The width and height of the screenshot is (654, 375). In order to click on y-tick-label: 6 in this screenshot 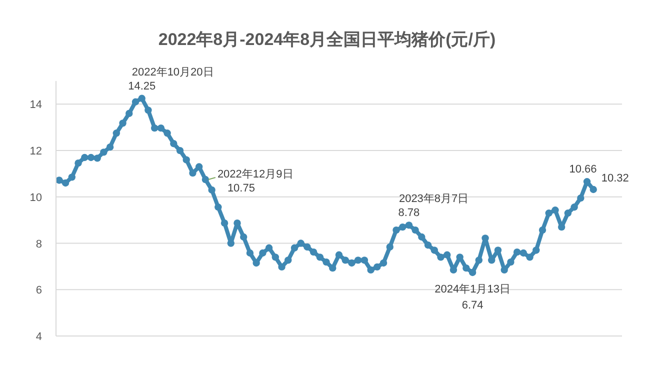, I will do `click(39, 290)`.